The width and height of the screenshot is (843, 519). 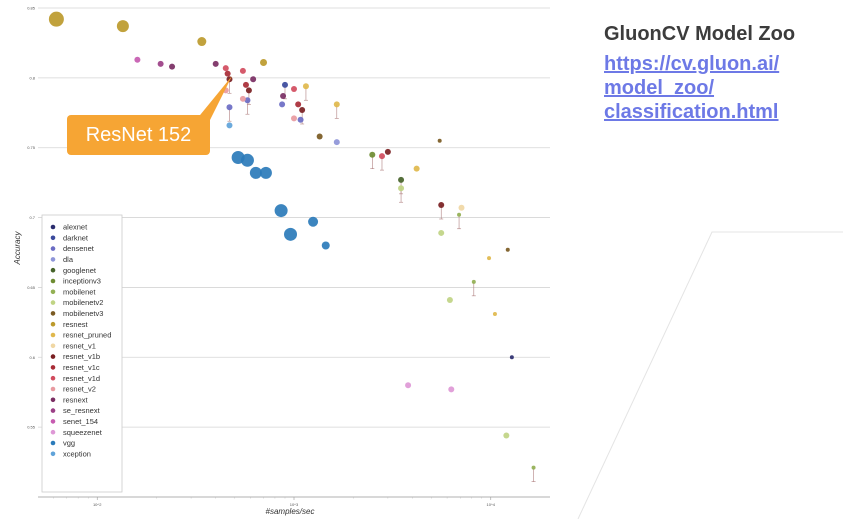 What do you see at coordinates (17, 248) in the screenshot?
I see `y-axis-label: Accuracy` at bounding box center [17, 248].